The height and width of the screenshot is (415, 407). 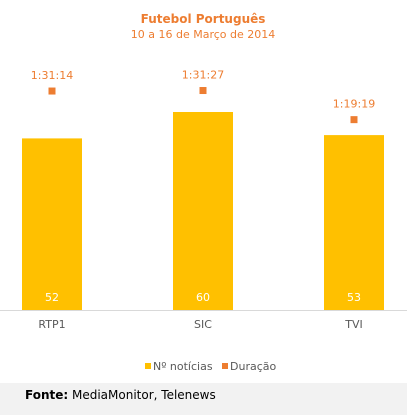 What do you see at coordinates (354, 120) in the screenshot?
I see `duration-marker-tvi` at bounding box center [354, 120].